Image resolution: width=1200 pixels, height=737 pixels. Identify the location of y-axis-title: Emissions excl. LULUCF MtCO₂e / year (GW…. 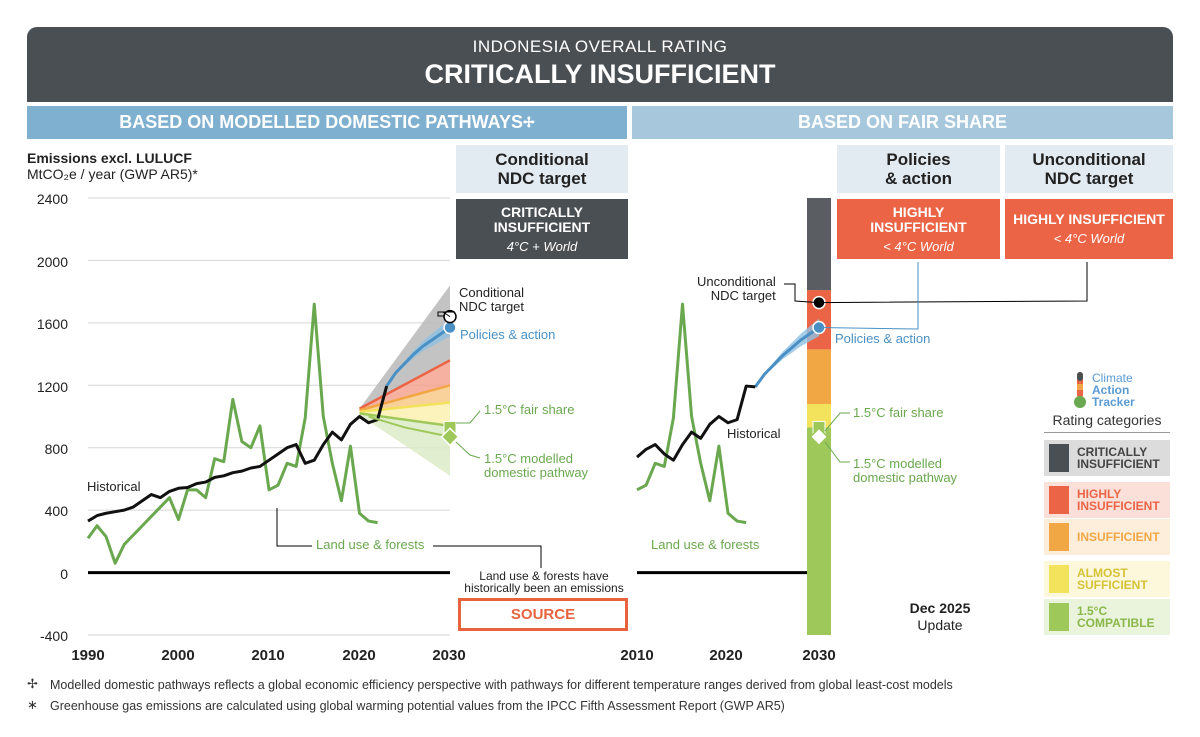
(112, 166).